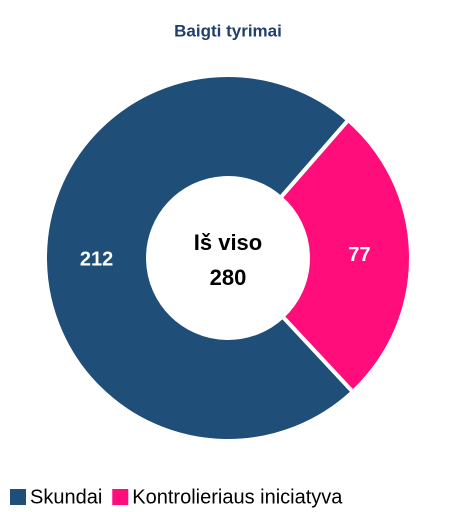 The image size is (455, 512). Describe the element at coordinates (66, 497) in the screenshot. I see `legend-label: Skundai` at that location.